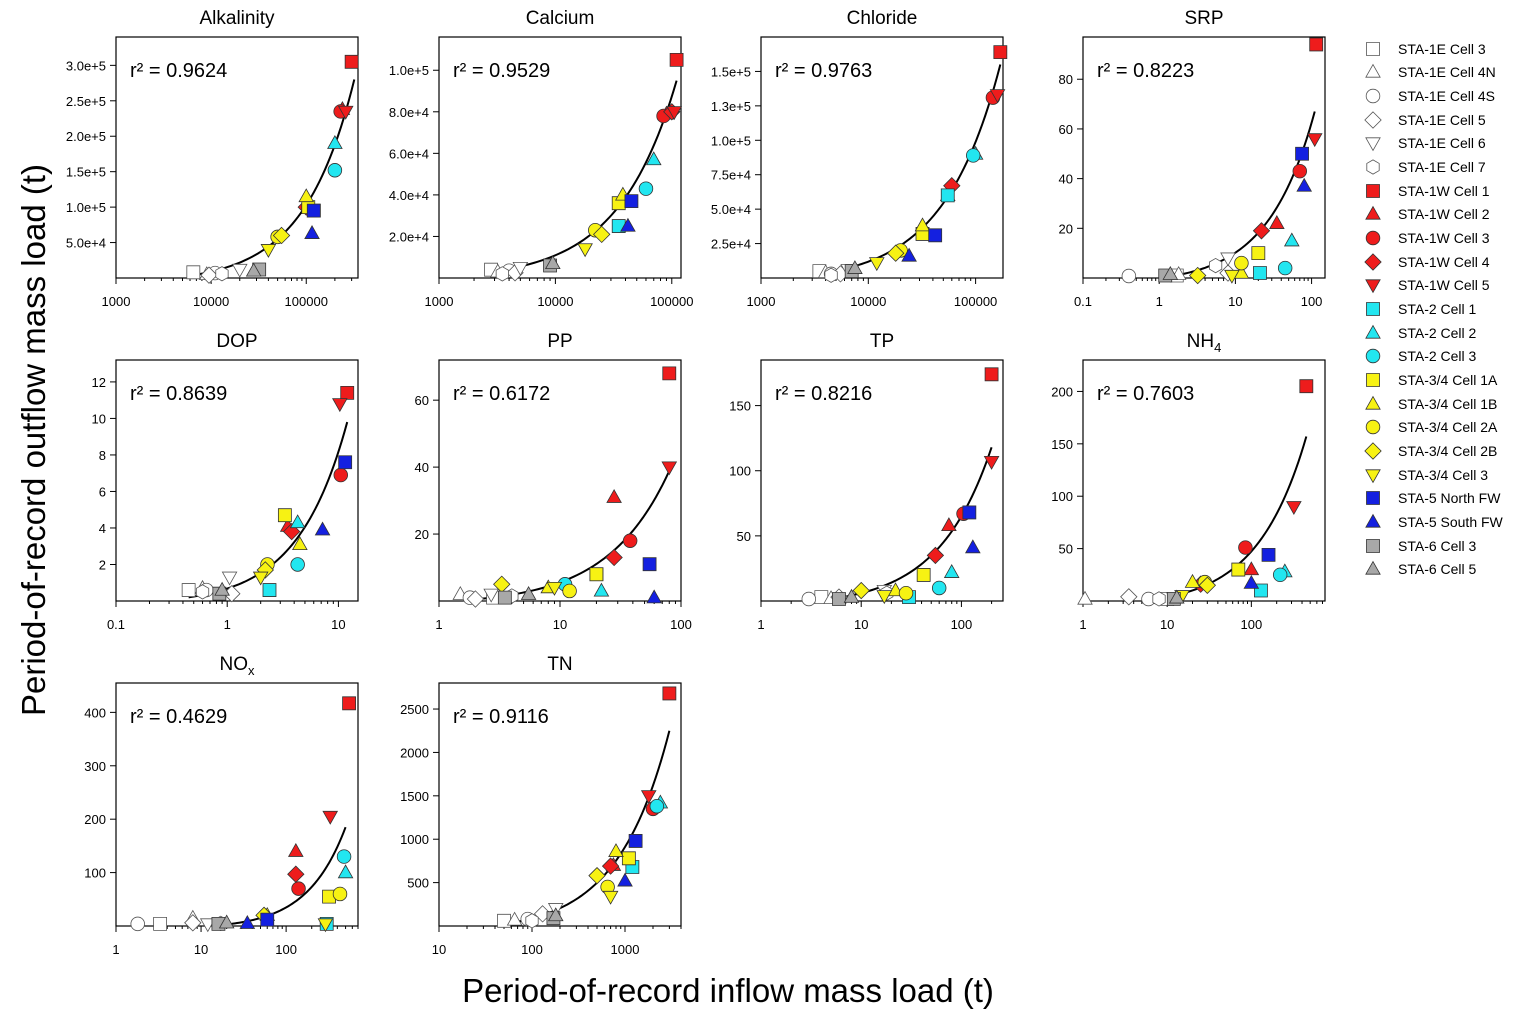 This screenshot has width=1520, height=1014. What do you see at coordinates (1444, 238) in the screenshot?
I see `legend-label: STA-1W Cell 3` at bounding box center [1444, 238].